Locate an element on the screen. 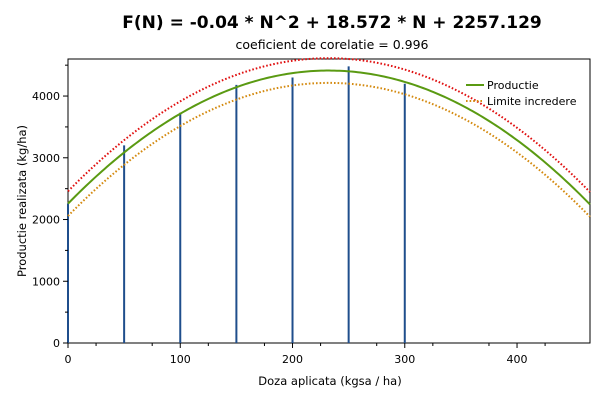 The width and height of the screenshot is (600, 400). x-axis-label: Doza aplicata (kgsa / ha) is located at coordinates (329, 381).